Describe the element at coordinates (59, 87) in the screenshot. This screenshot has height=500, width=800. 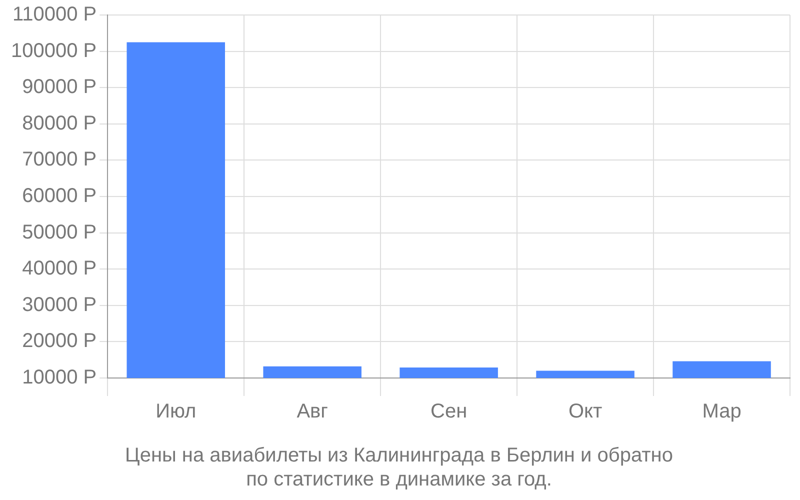
I see `y-tick-label: 90000 Р` at that location.